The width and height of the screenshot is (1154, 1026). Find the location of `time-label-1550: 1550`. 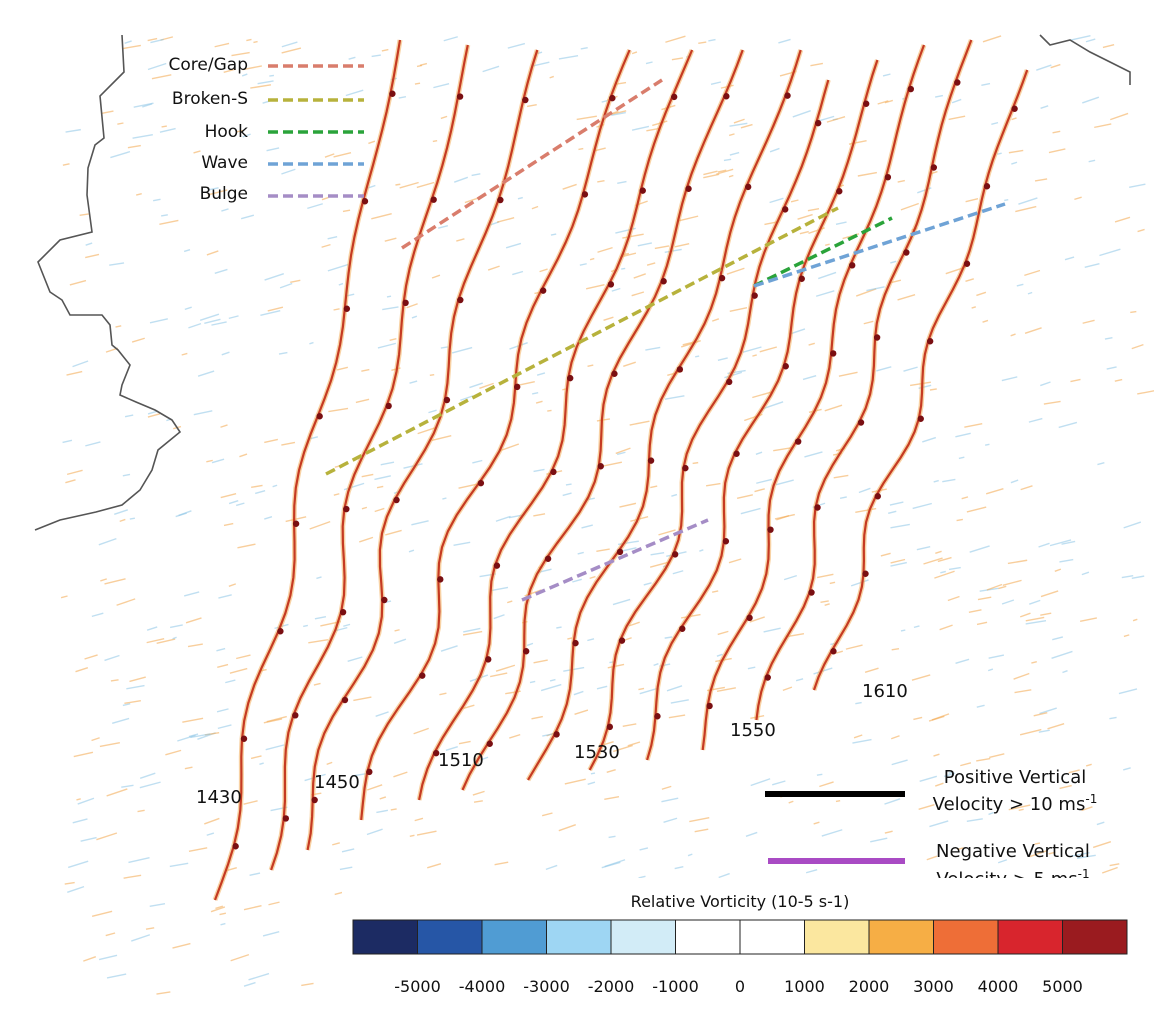

time-label-1550: 1550 is located at coordinates (753, 730).